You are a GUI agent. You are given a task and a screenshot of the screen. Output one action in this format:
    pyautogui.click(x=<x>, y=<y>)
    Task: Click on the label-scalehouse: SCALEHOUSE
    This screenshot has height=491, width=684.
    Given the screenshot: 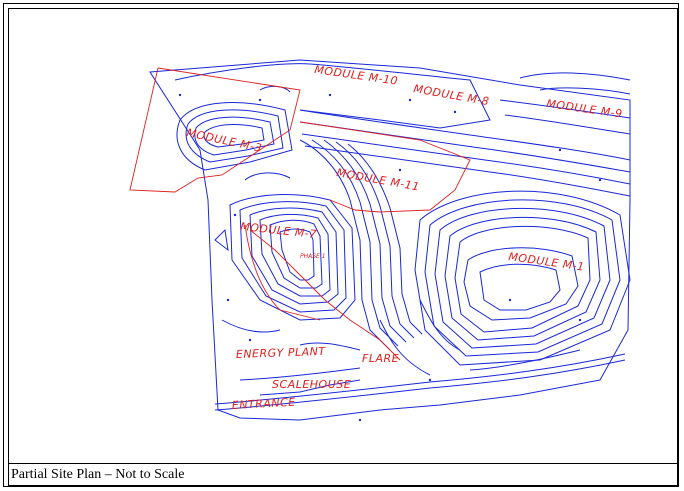 What is the action you would take?
    pyautogui.click(x=311, y=384)
    